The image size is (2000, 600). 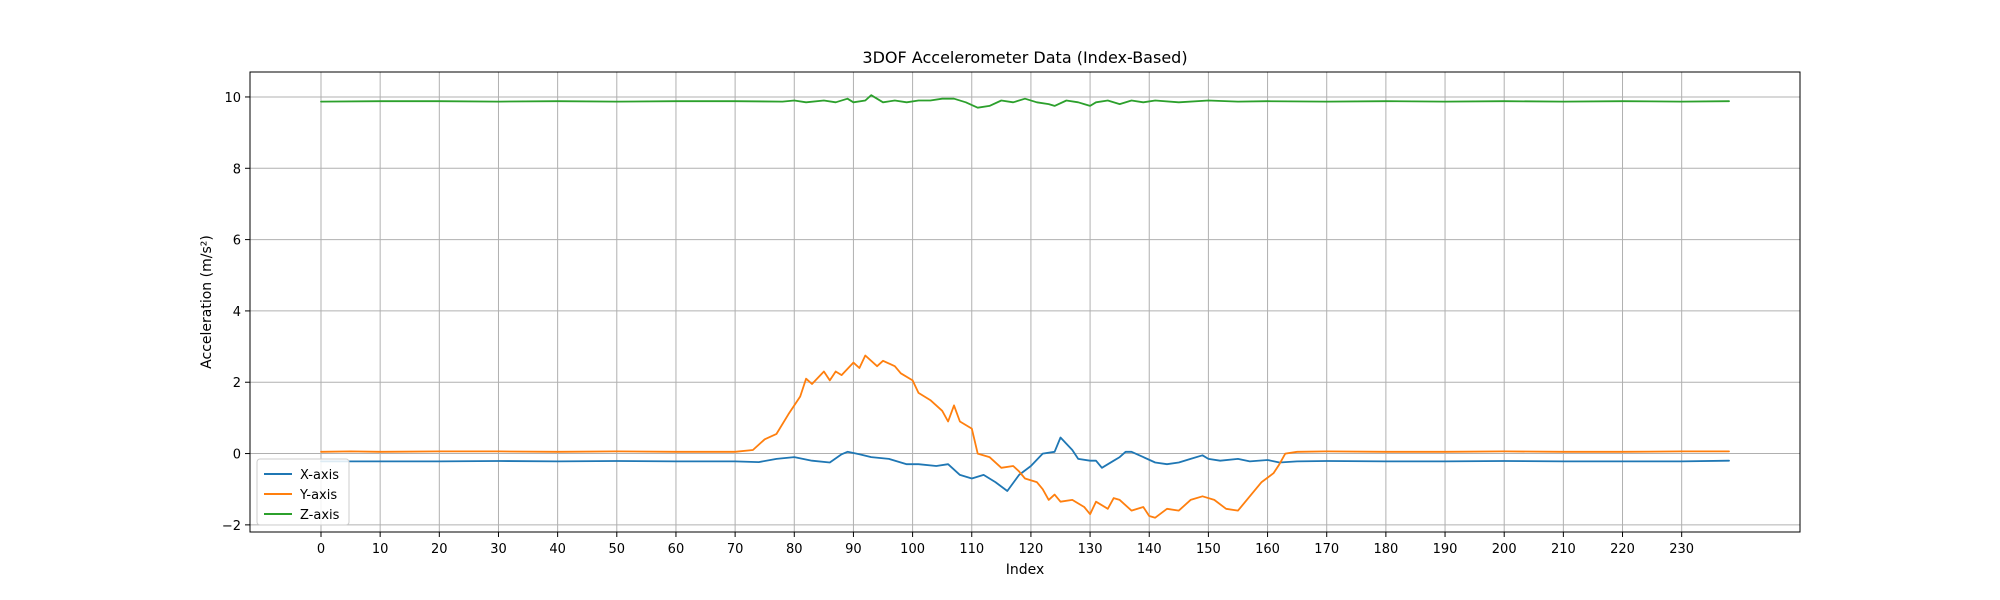 I want to click on x-tick-label: 180, so click(x=1385, y=549).